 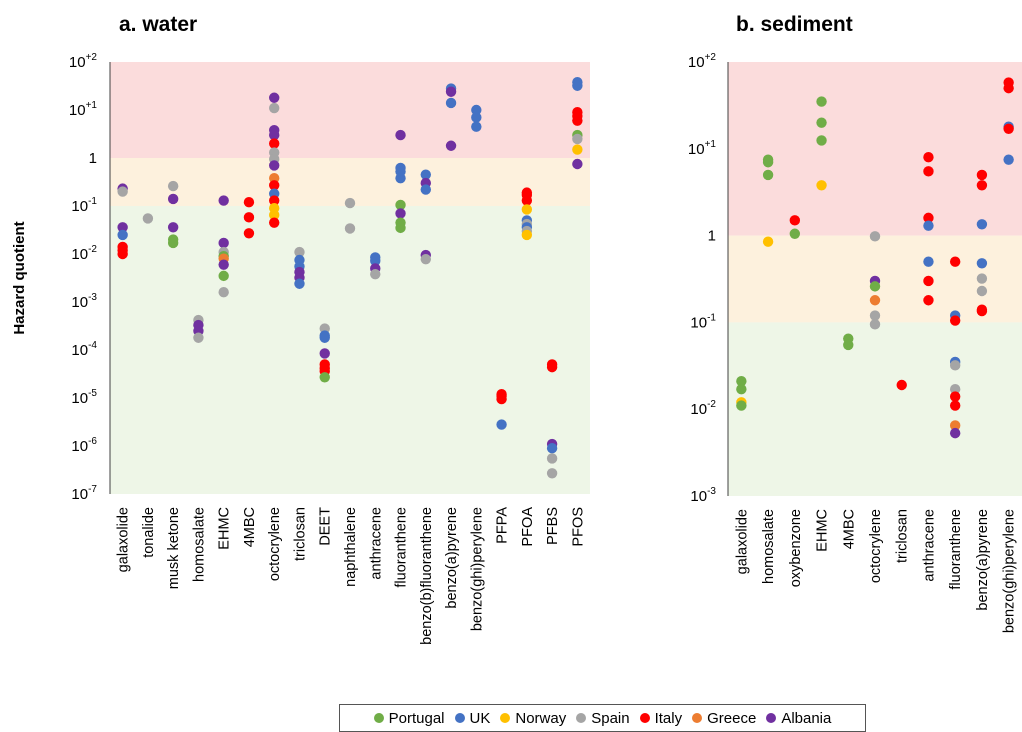 What do you see at coordinates (149, 532) in the screenshot?
I see `x-tick-label: tonalide` at bounding box center [149, 532].